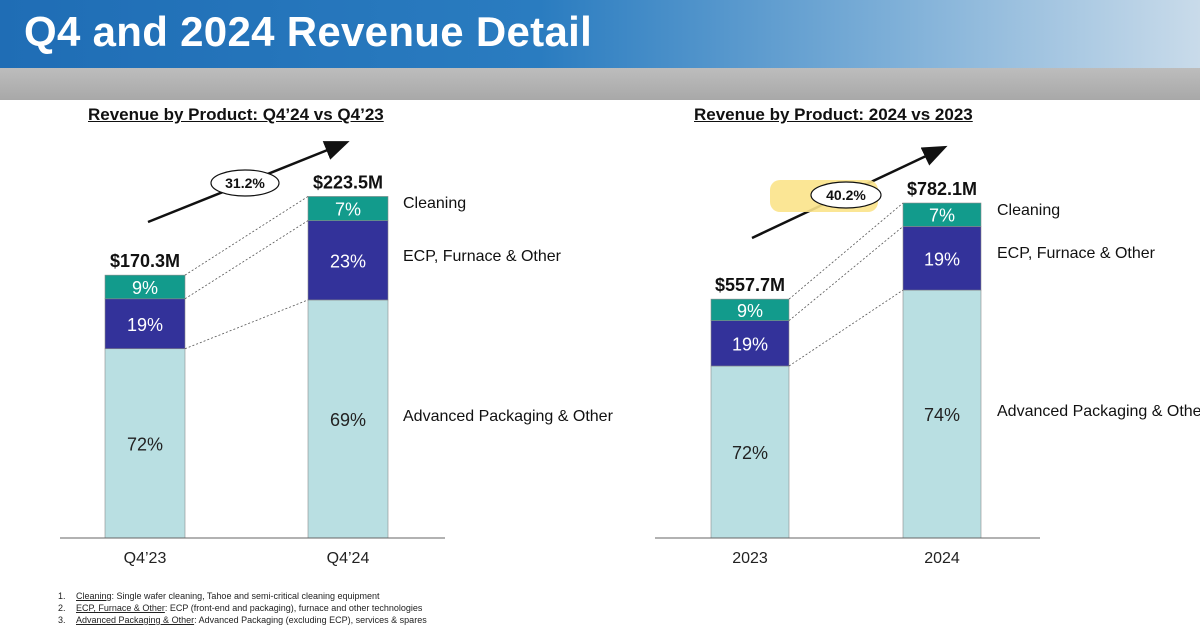  Describe the element at coordinates (62, 596) in the screenshot. I see `footnote-number: 1.` at that location.